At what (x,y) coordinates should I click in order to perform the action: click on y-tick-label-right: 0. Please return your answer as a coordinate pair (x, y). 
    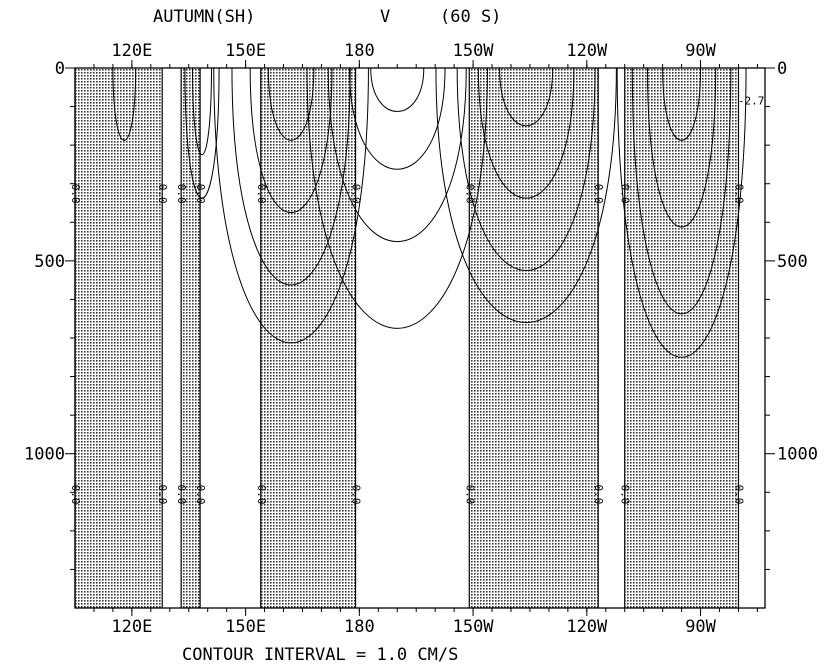
    Looking at the image, I should click on (782, 69).